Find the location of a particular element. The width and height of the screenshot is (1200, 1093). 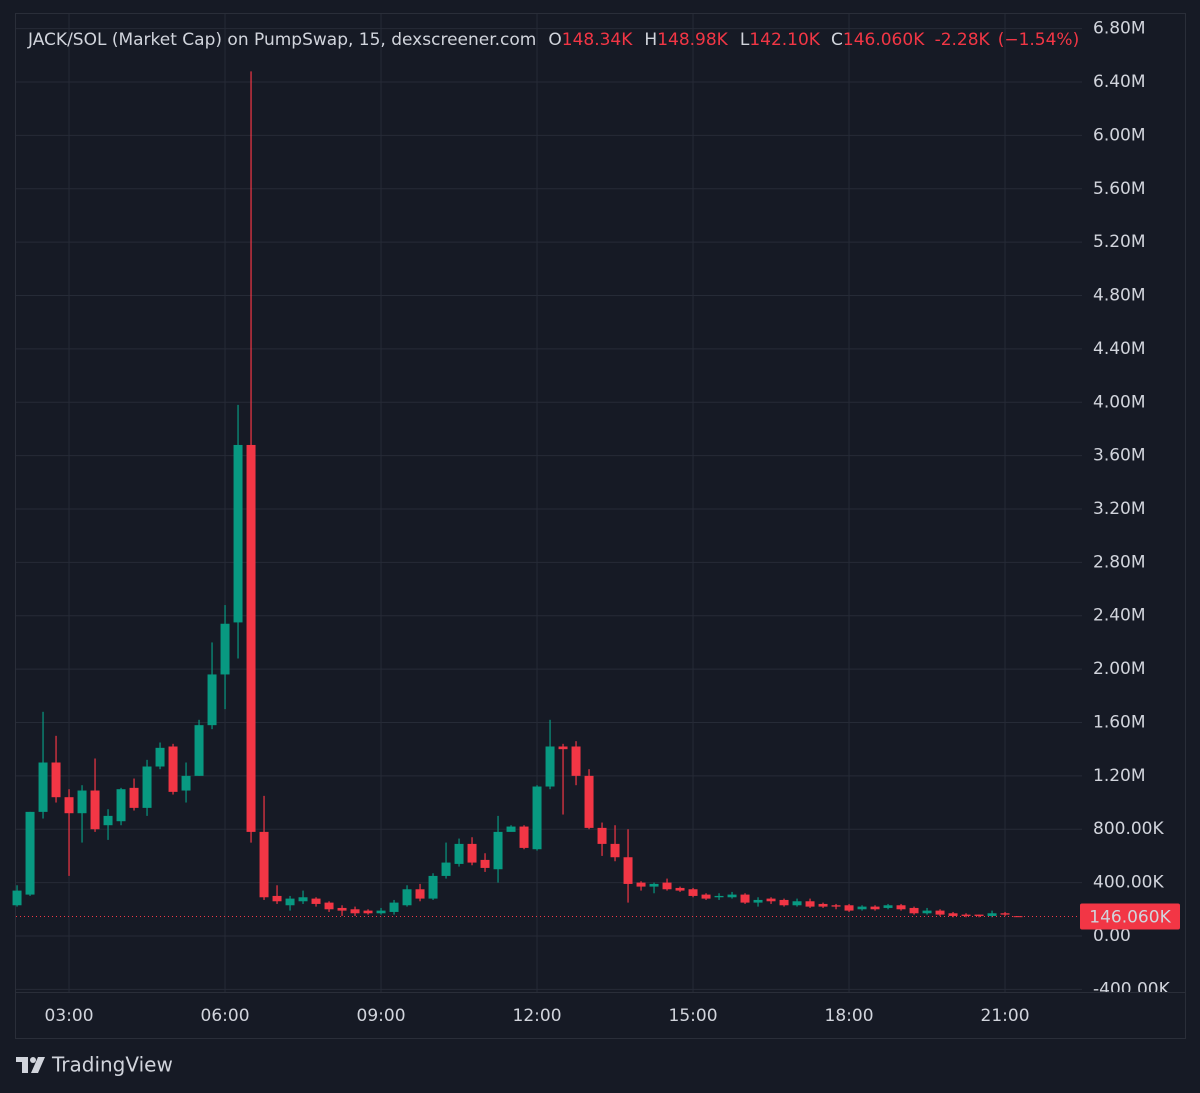

legend-value: 148.34K is located at coordinates (597, 40).